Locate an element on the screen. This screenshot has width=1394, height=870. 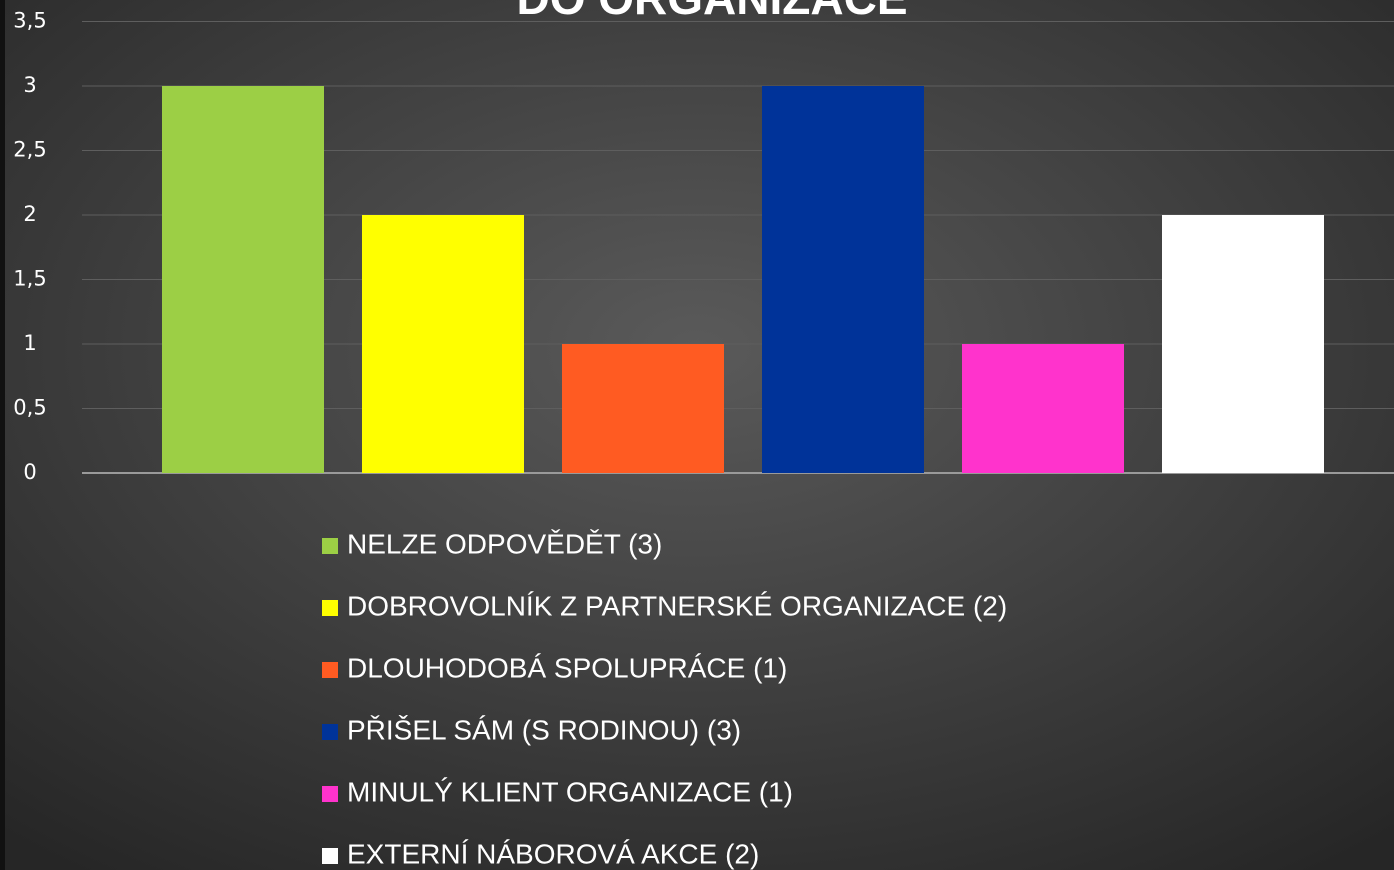
y-tick-label: 1 is located at coordinates (29, 343).